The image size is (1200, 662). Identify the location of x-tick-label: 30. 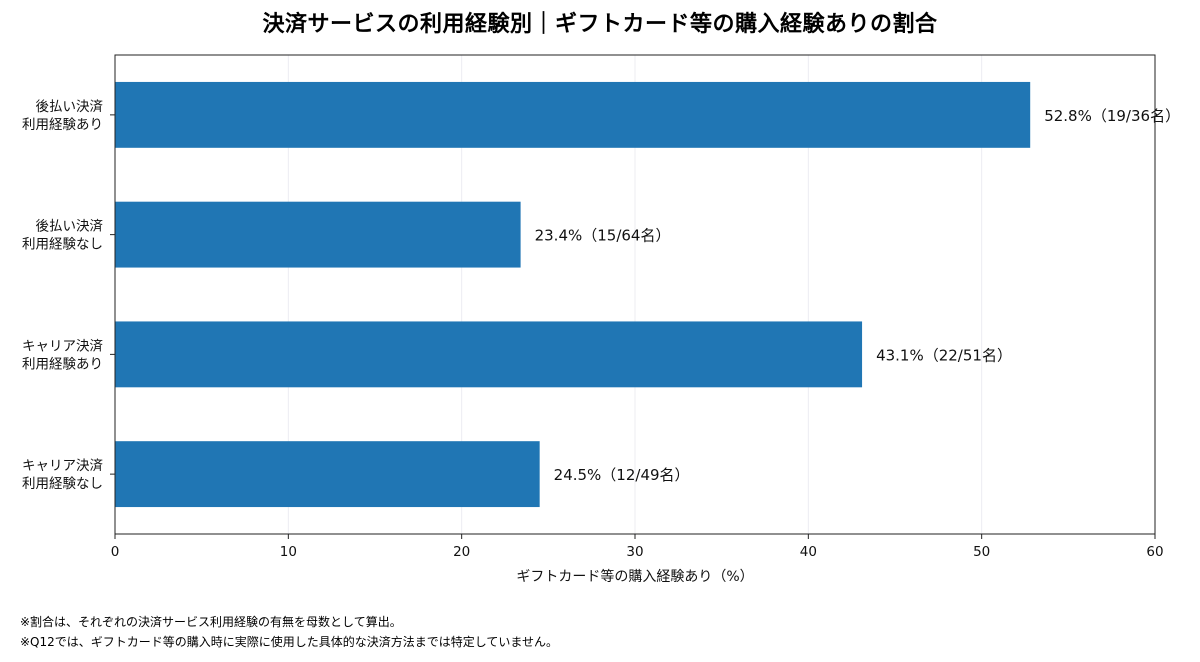
(634, 552).